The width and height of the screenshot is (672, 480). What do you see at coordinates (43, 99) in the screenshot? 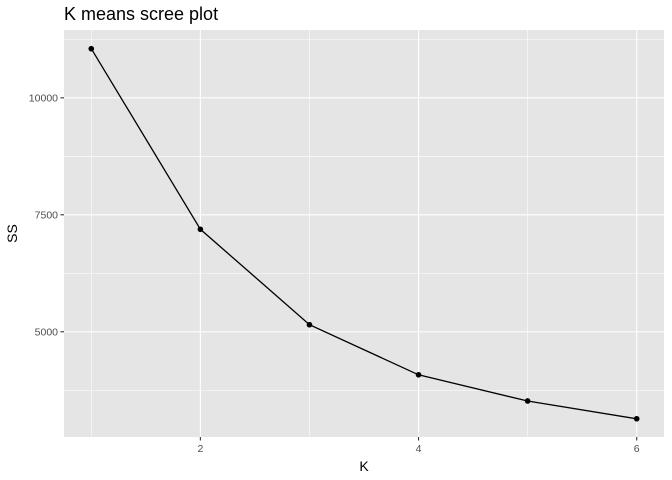
I see `y-tick-label: 10000` at bounding box center [43, 99].